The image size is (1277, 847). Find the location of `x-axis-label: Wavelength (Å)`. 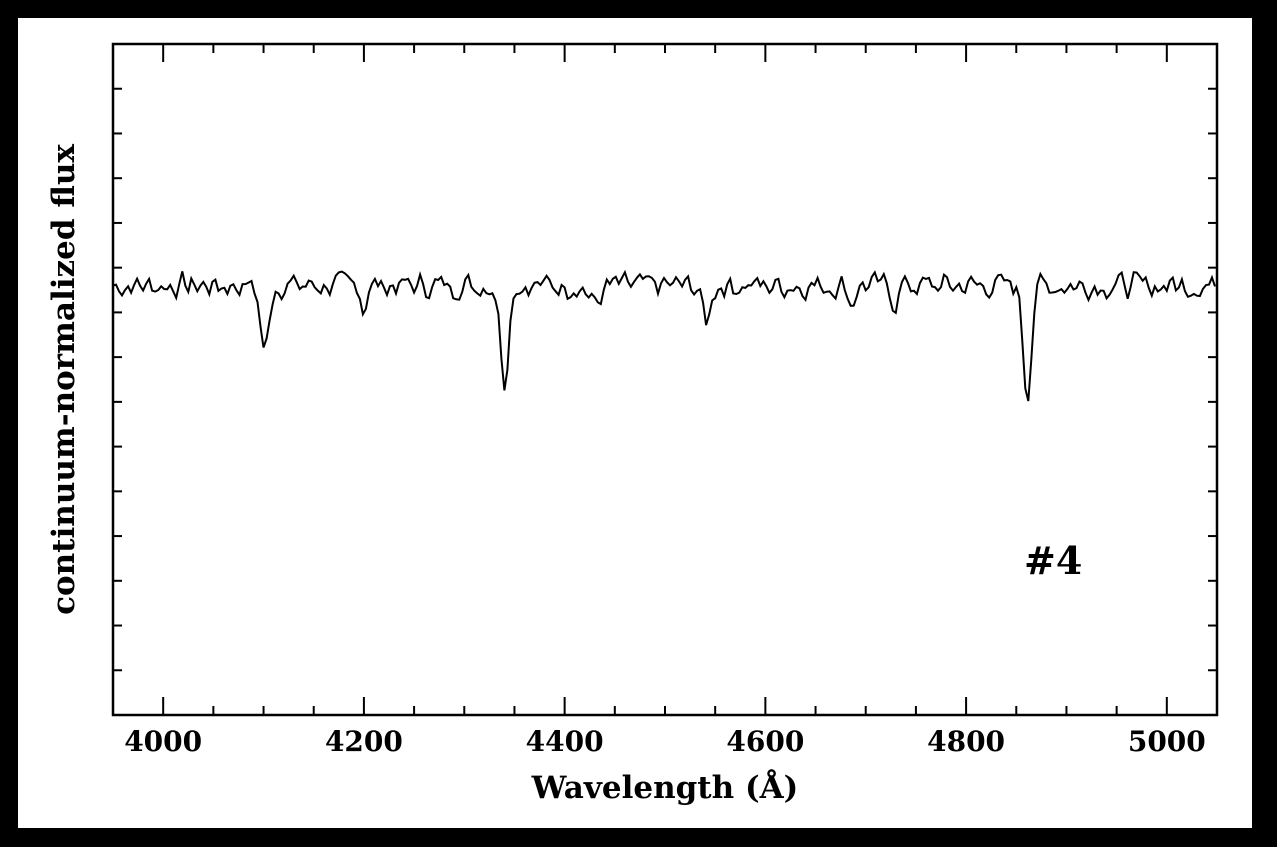

x-axis-label: Wavelength (Å) is located at coordinates (665, 787).